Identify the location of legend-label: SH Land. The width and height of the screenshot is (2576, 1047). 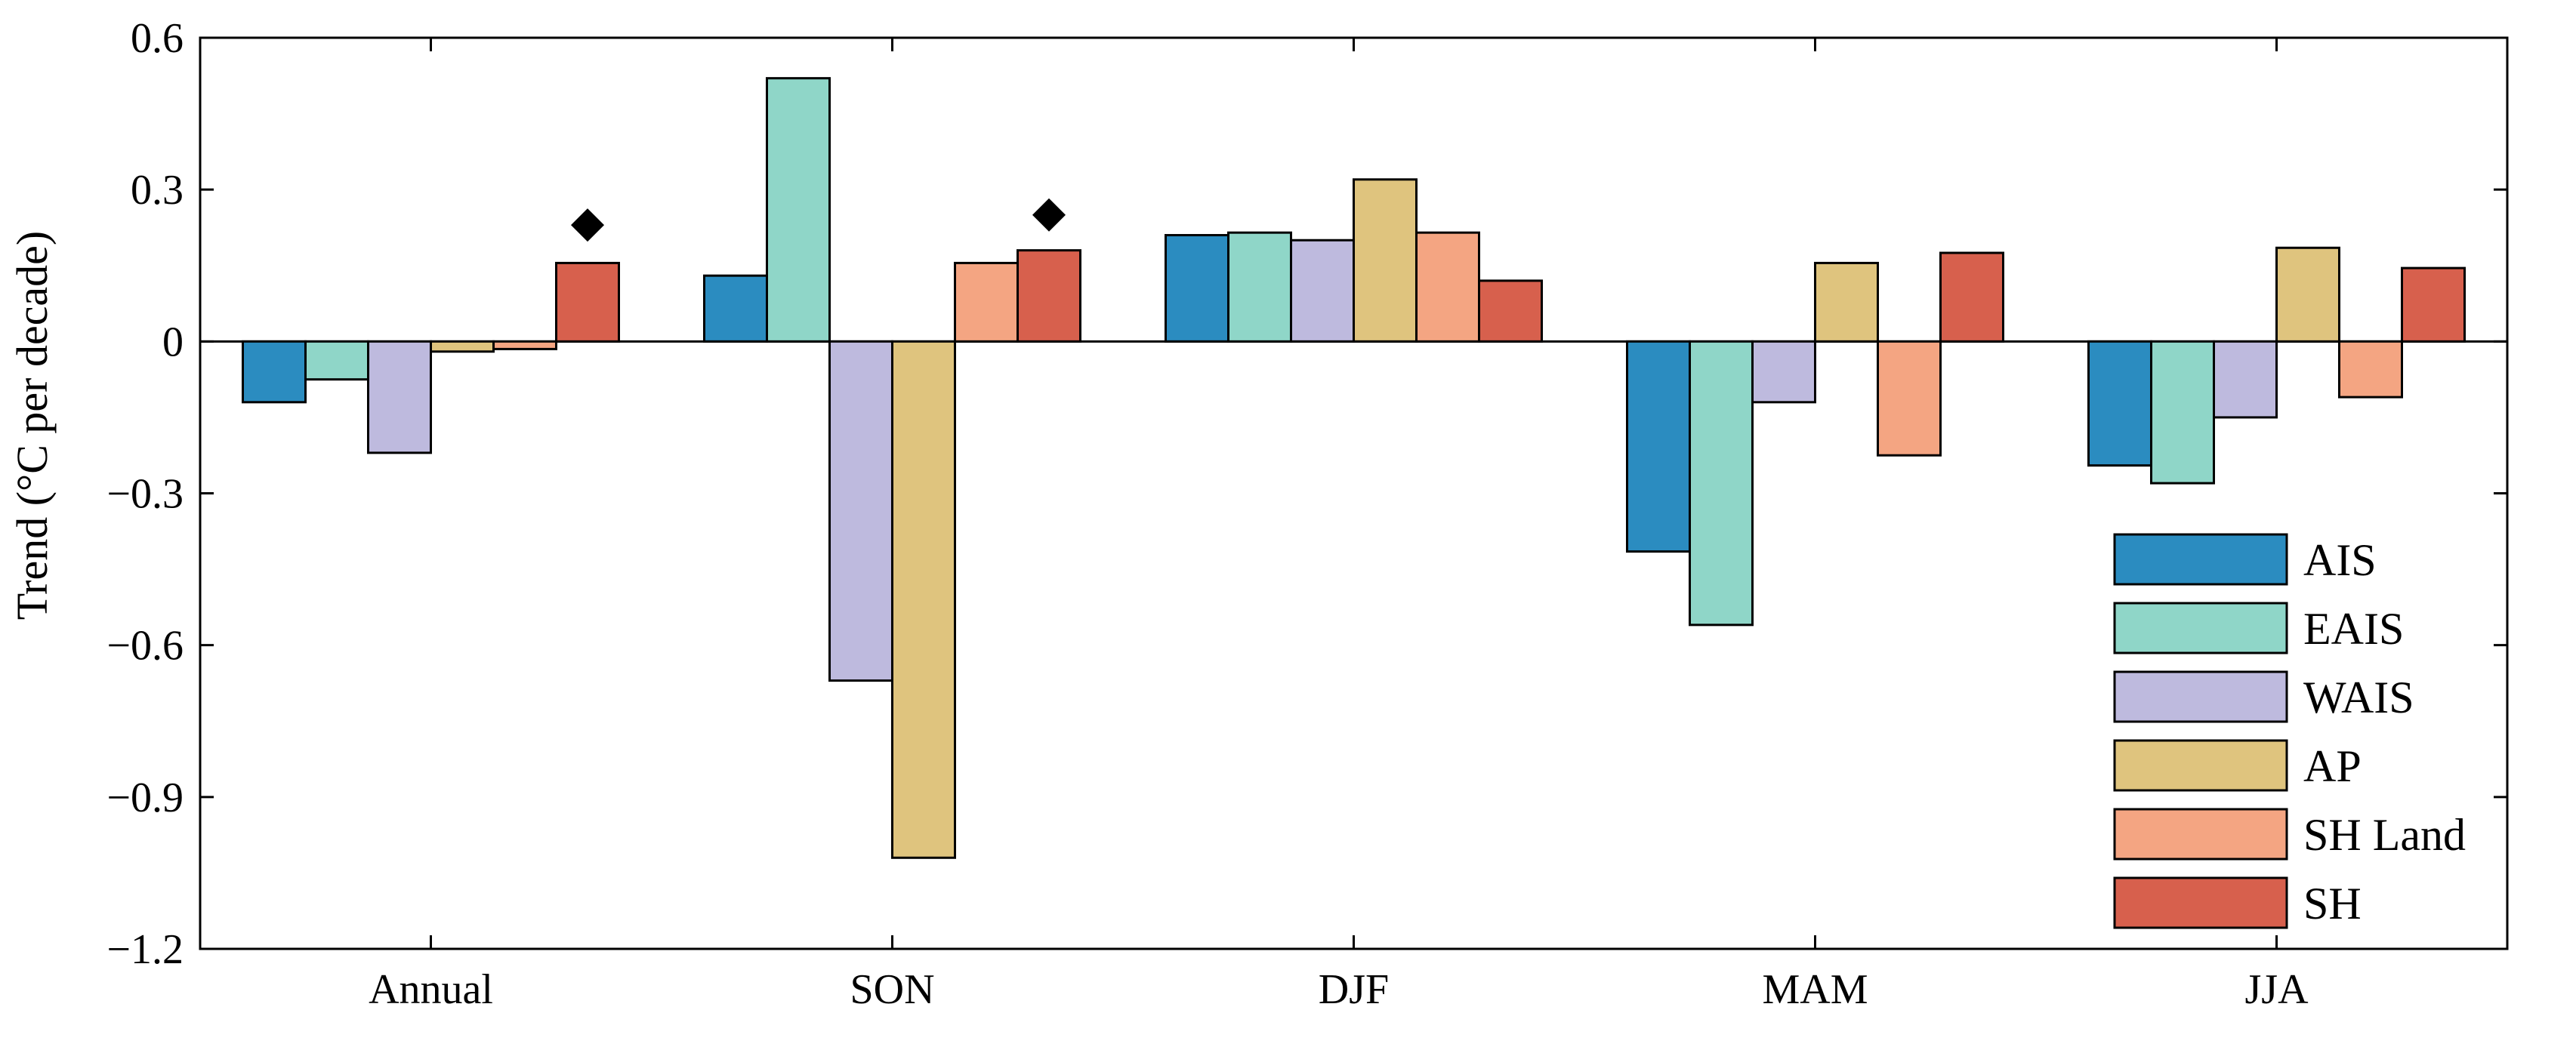
(2384, 835).